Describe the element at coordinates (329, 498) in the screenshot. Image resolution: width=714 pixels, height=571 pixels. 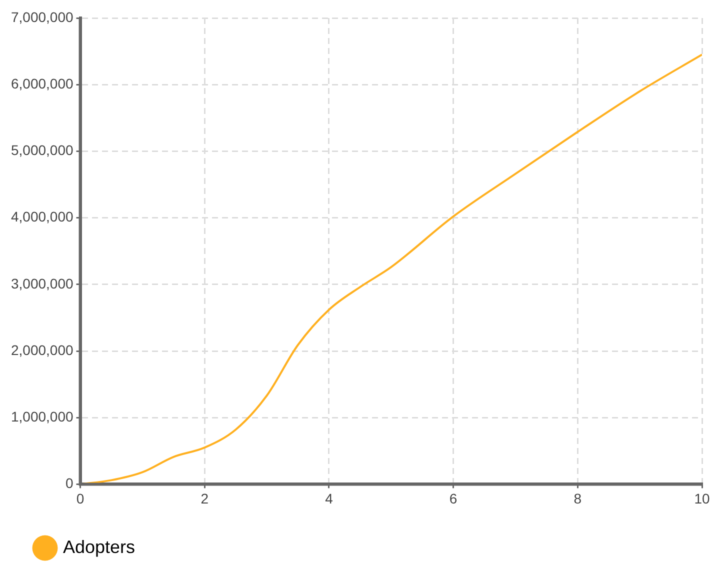
I see `x-tick-label: 4` at that location.